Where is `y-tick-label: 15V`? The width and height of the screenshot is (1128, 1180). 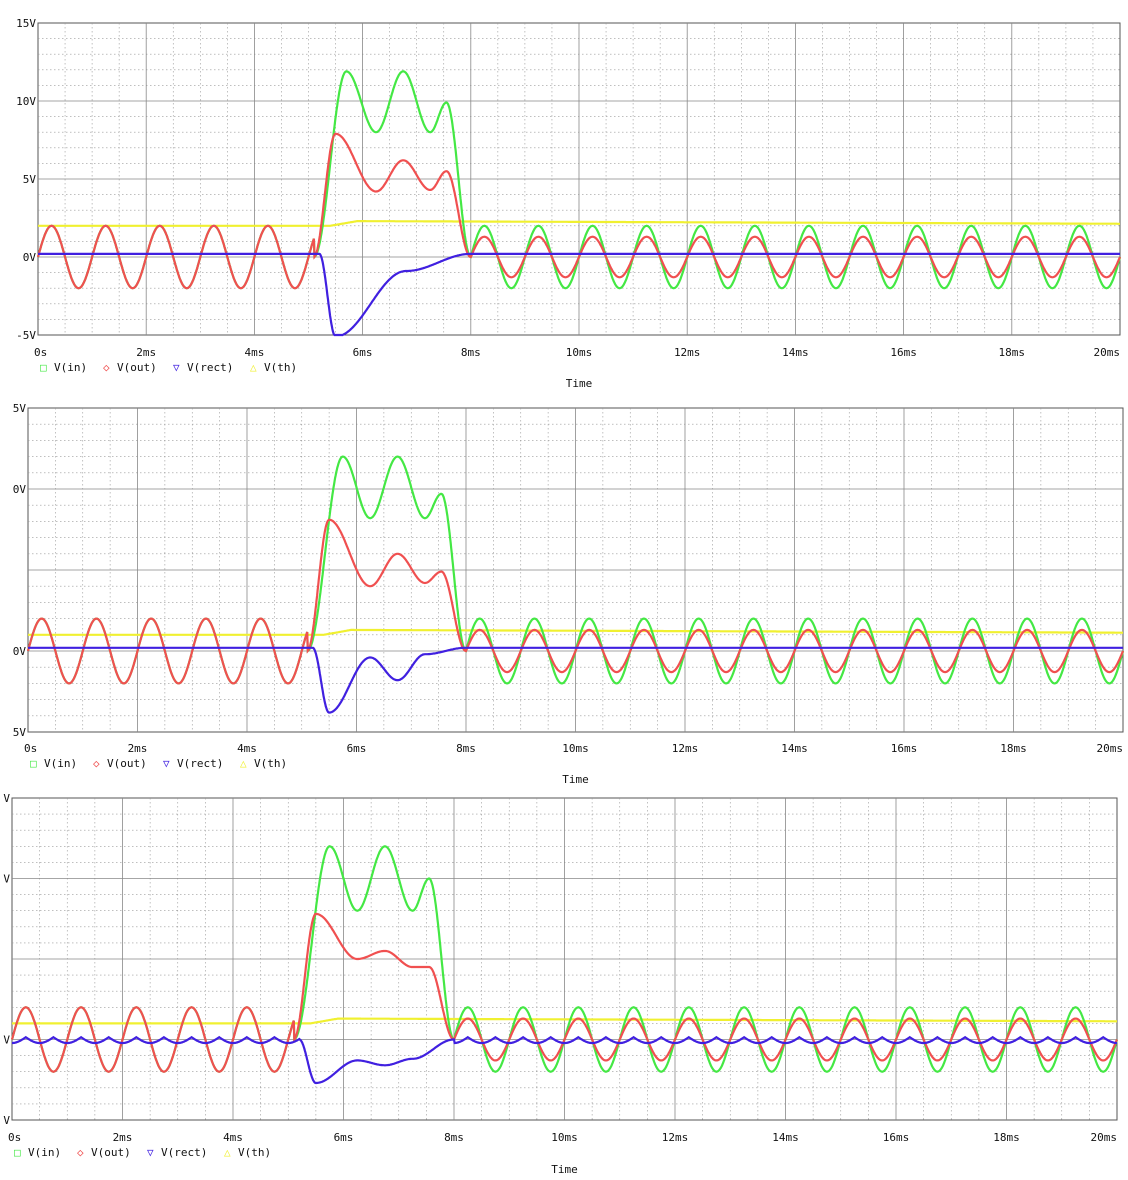 y-tick-label: 15V is located at coordinates (26, 23).